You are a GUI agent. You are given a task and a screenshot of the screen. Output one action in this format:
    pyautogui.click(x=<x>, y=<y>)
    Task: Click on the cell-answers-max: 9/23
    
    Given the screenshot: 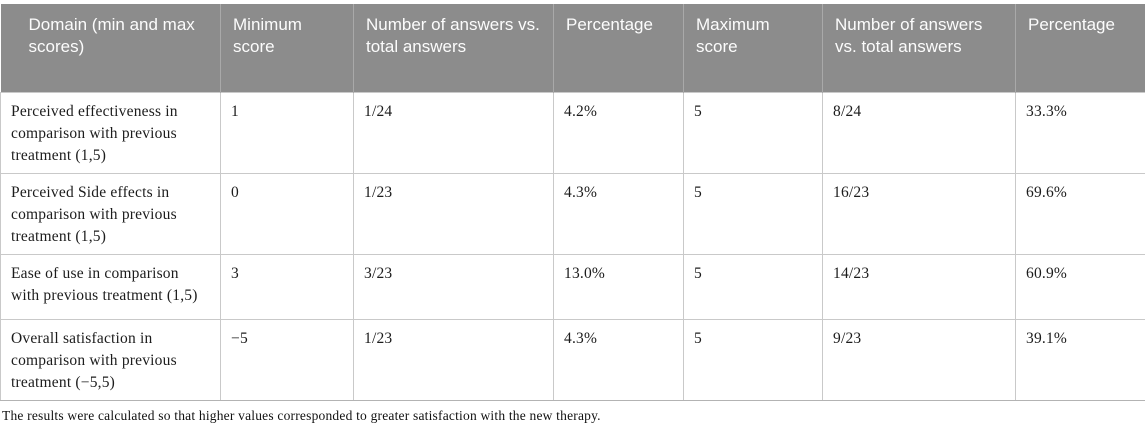 What is the action you would take?
    pyautogui.click(x=919, y=359)
    